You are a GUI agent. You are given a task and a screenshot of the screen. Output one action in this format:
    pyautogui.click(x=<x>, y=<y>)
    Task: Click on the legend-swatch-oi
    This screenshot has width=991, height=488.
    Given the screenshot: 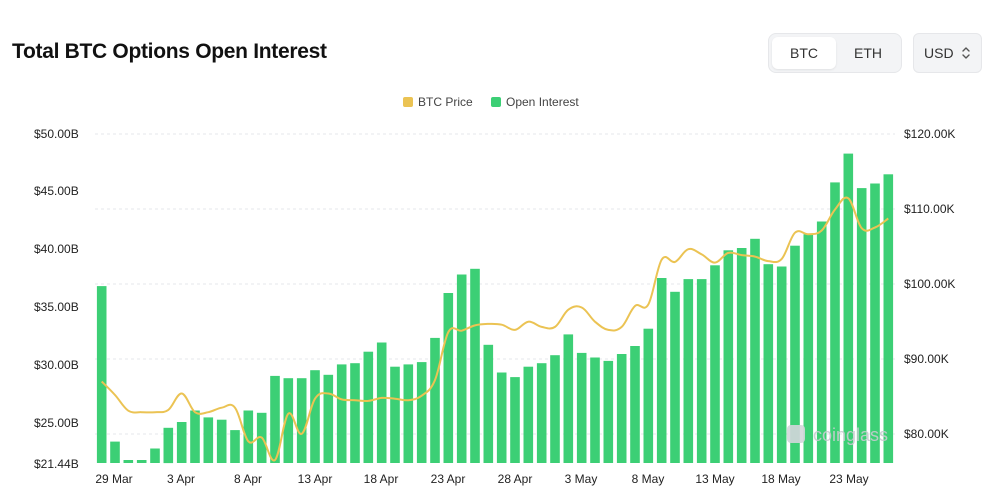 What is the action you would take?
    pyautogui.click(x=496, y=102)
    